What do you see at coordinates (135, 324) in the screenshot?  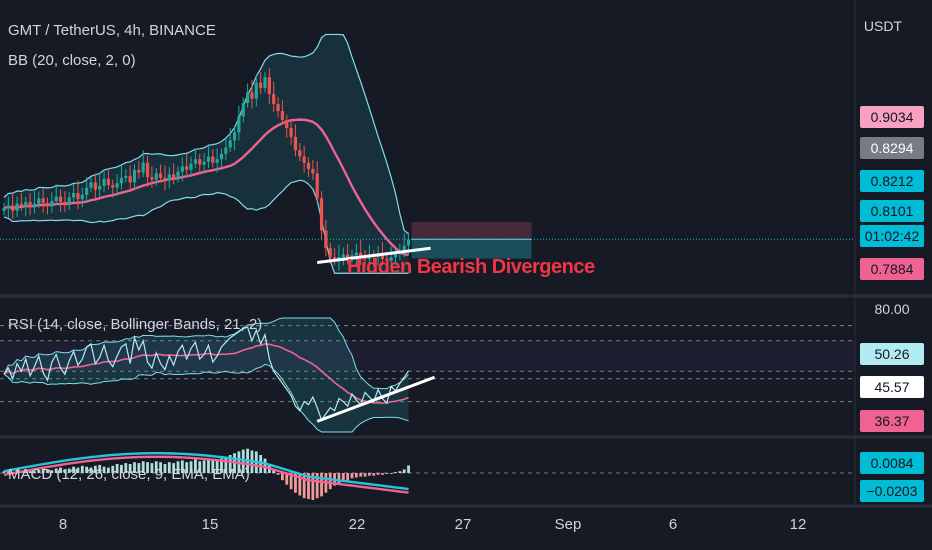 I see `rsi-legend: RSI (14, close, Bollinger Bands, 21, 2)` at bounding box center [135, 324].